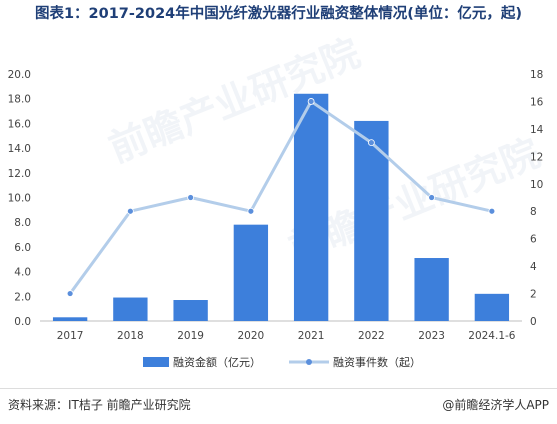  I want to click on y-right-tick-label: 2, so click(533, 295).